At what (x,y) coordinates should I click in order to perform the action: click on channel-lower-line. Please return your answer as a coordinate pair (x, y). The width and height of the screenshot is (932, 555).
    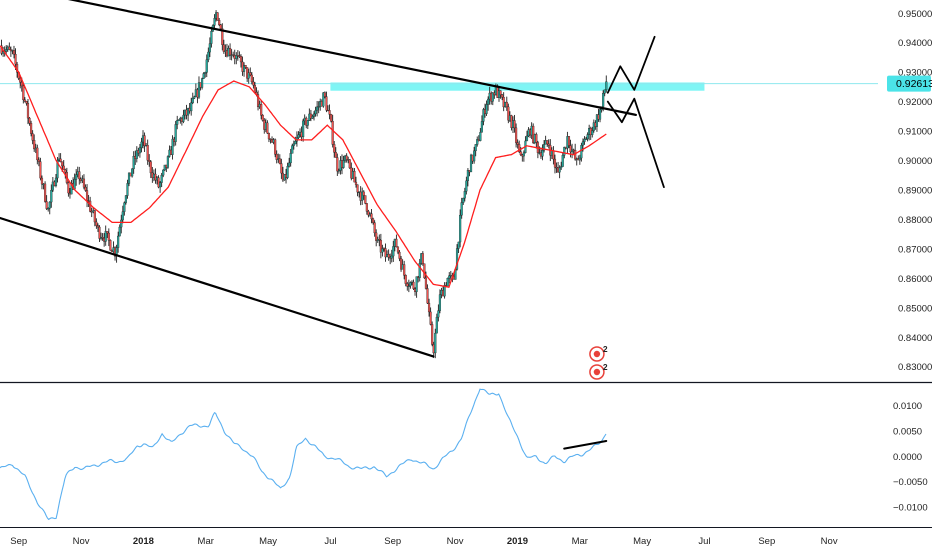
    Looking at the image, I should click on (217, 287).